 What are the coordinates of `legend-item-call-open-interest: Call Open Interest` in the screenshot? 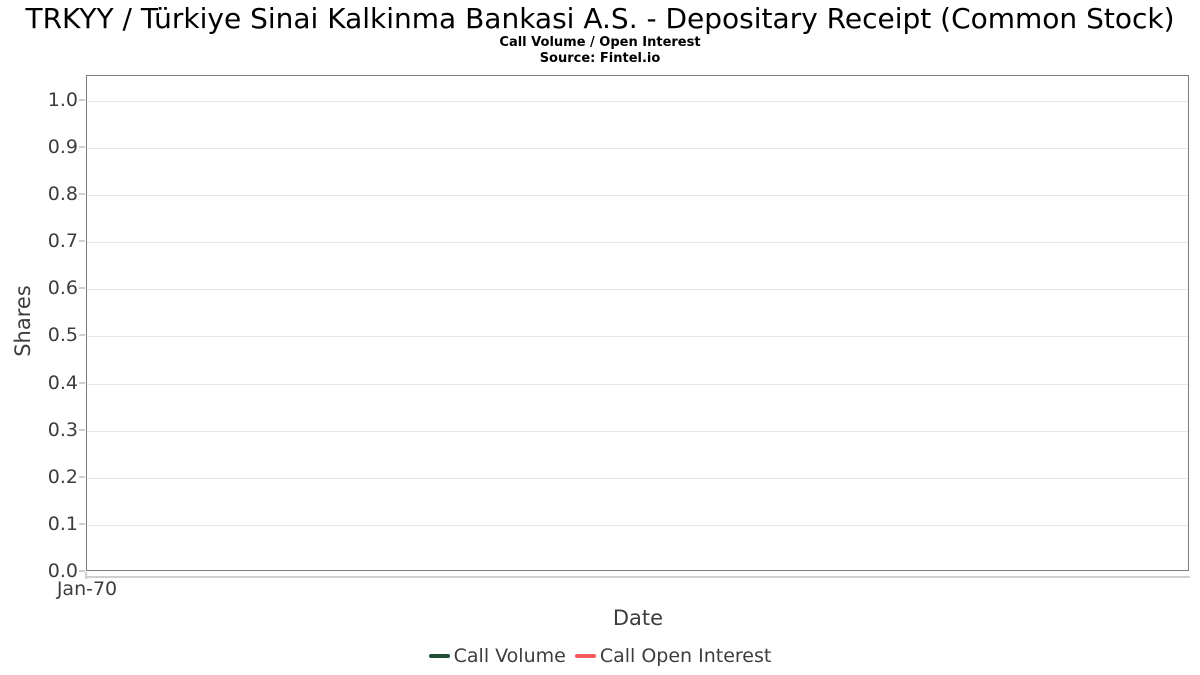 It's located at (673, 656).